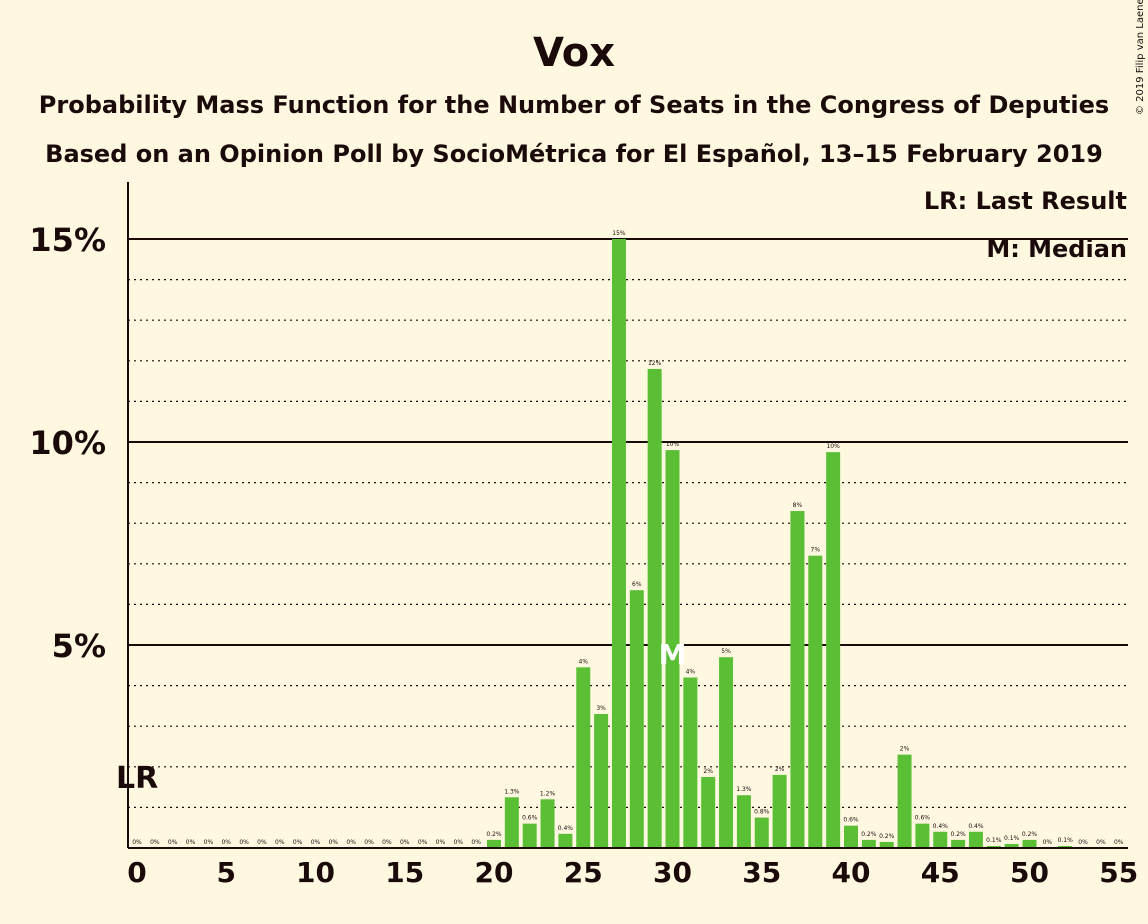  What do you see at coordinates (512, 791) in the screenshot?
I see `bar-value-label: 1.3%` at bounding box center [512, 791].